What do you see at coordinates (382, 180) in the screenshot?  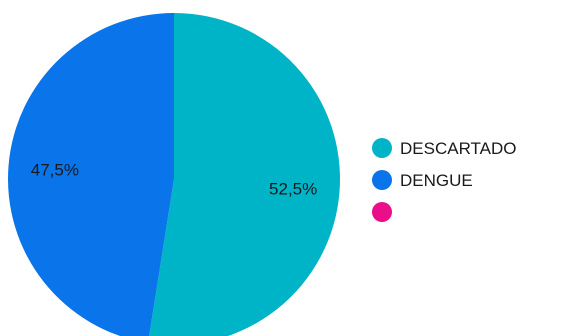 I see `legend-swatch-dengue` at bounding box center [382, 180].